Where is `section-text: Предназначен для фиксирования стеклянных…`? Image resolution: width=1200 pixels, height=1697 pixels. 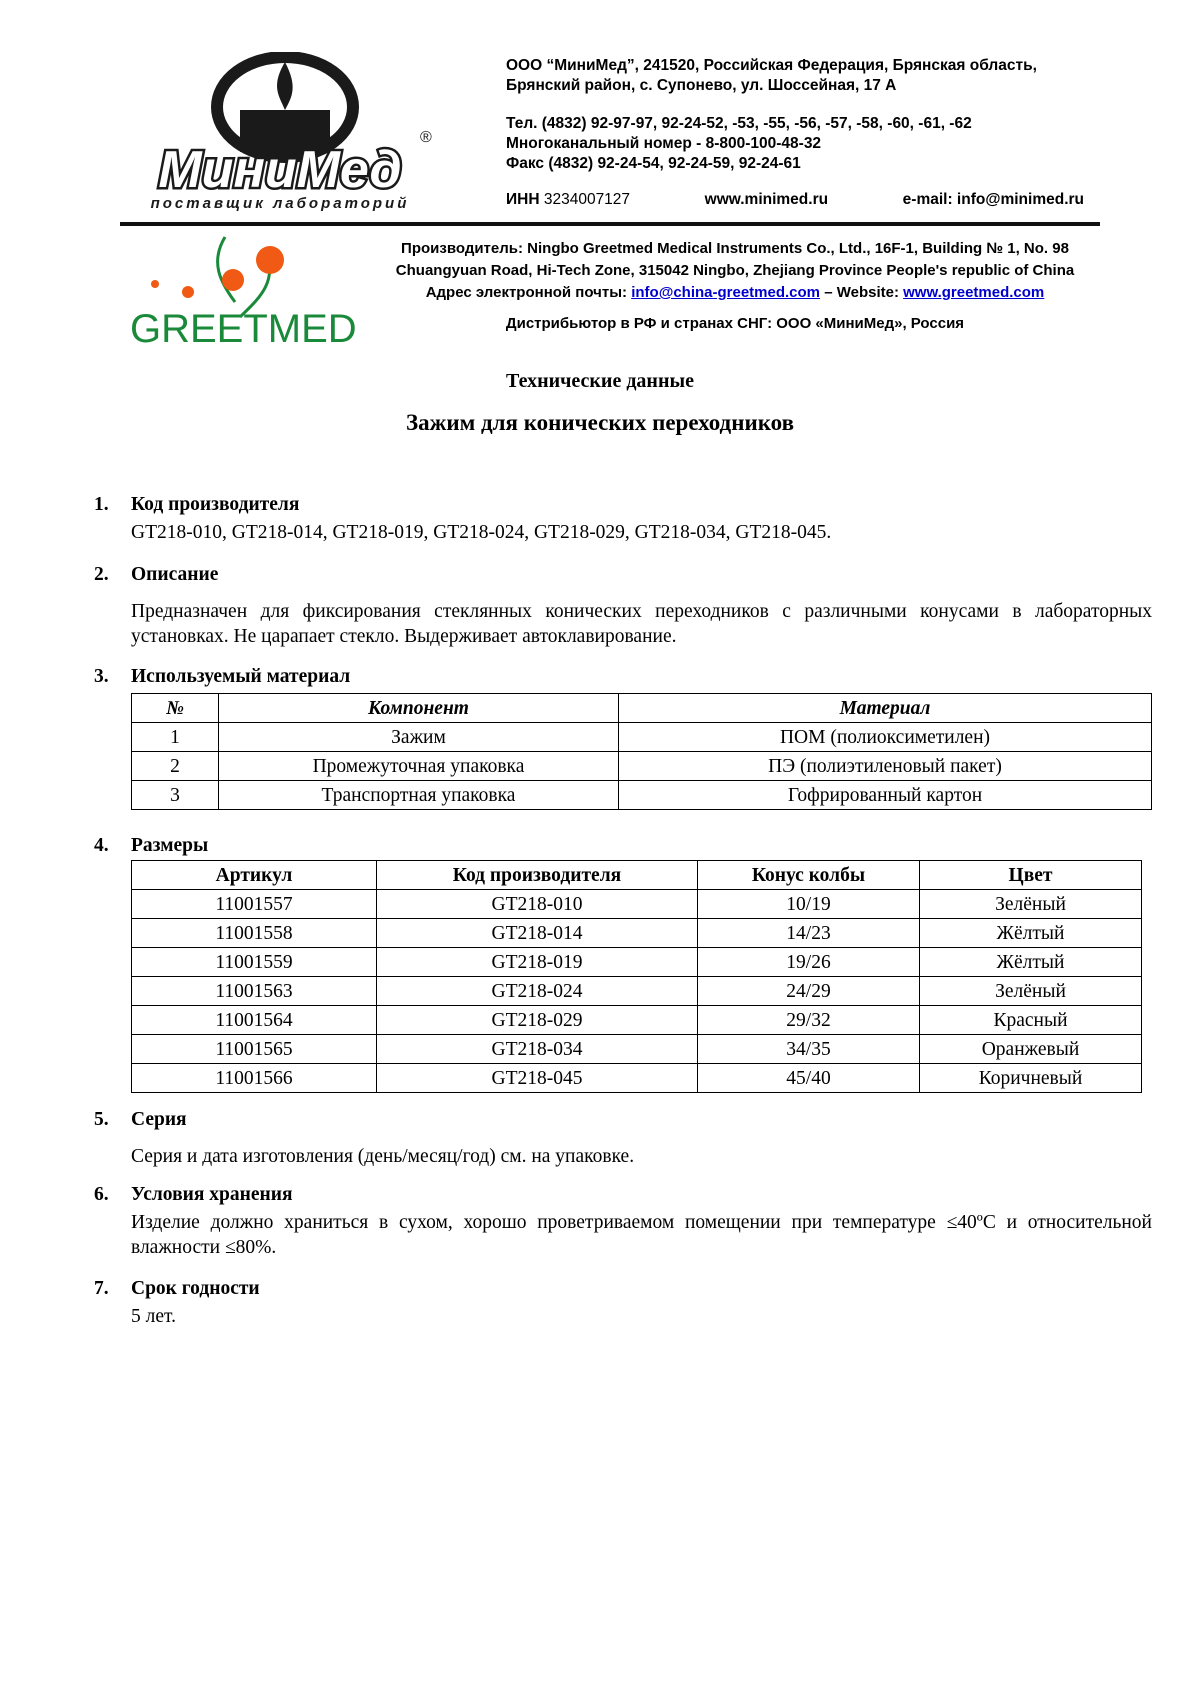 section-text: Предназначен для фиксирования стеклянных… is located at coordinates (641, 624).